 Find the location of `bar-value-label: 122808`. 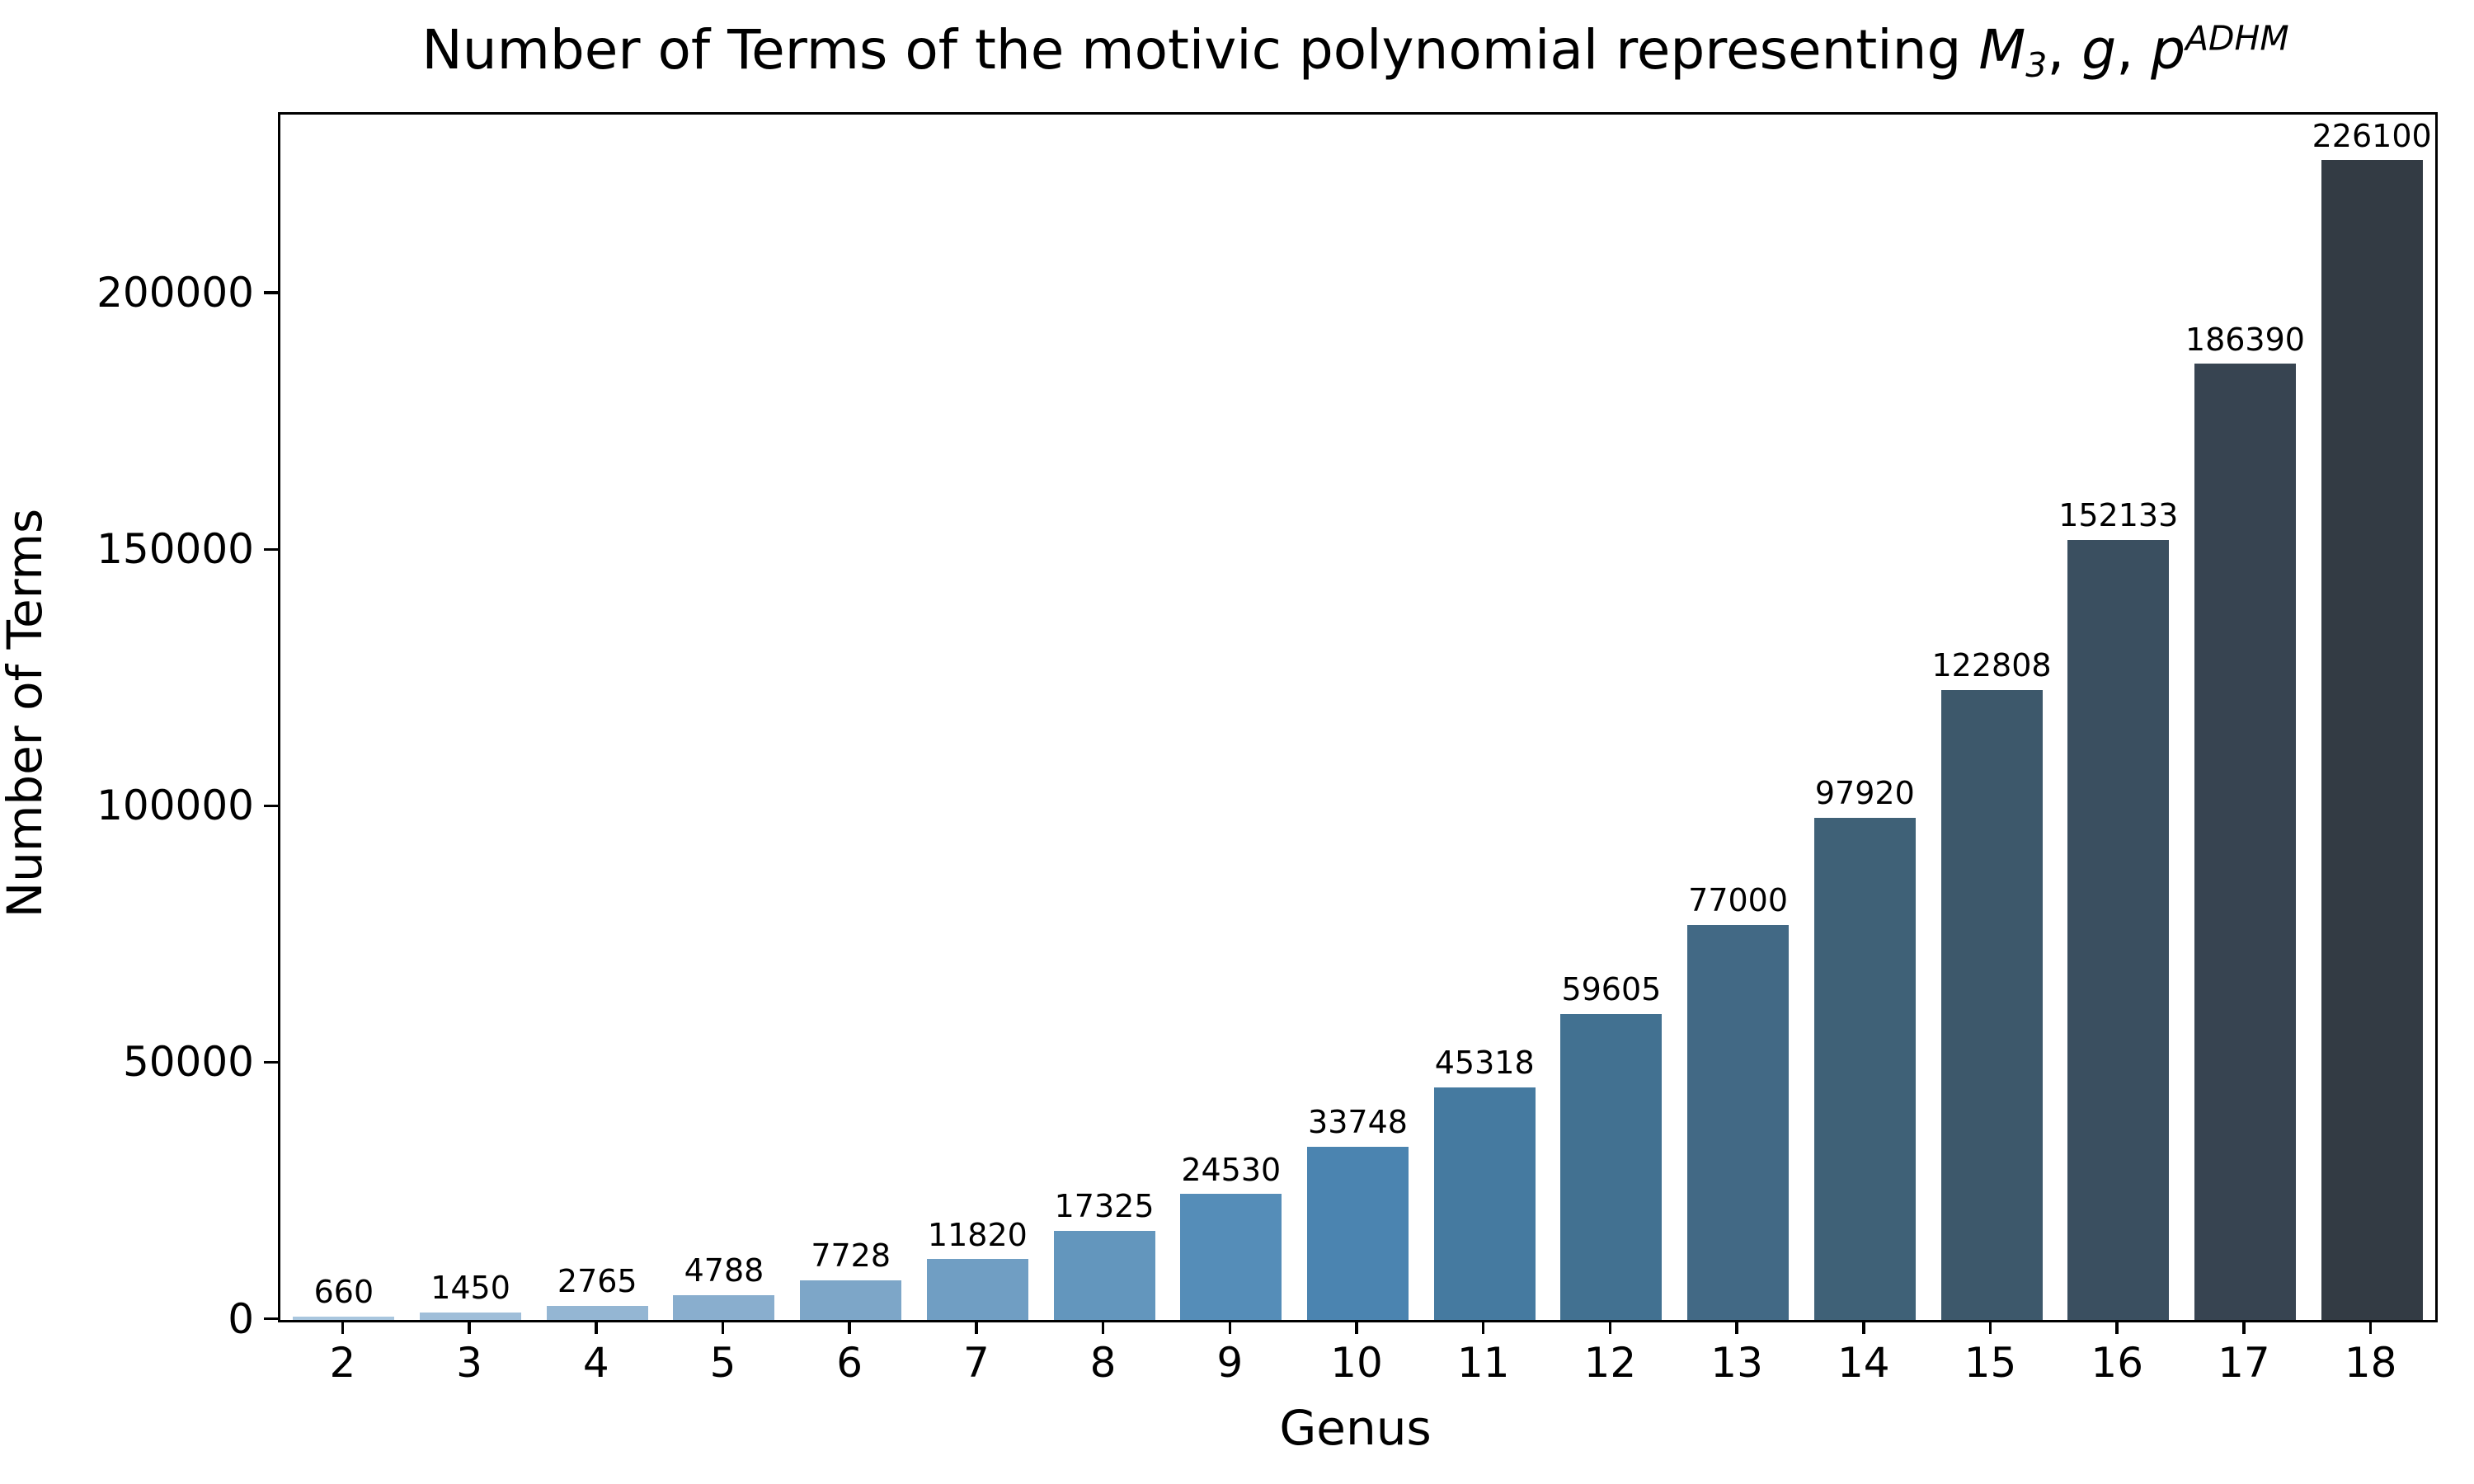

bar-value-label: 122808 is located at coordinates (1991, 665).